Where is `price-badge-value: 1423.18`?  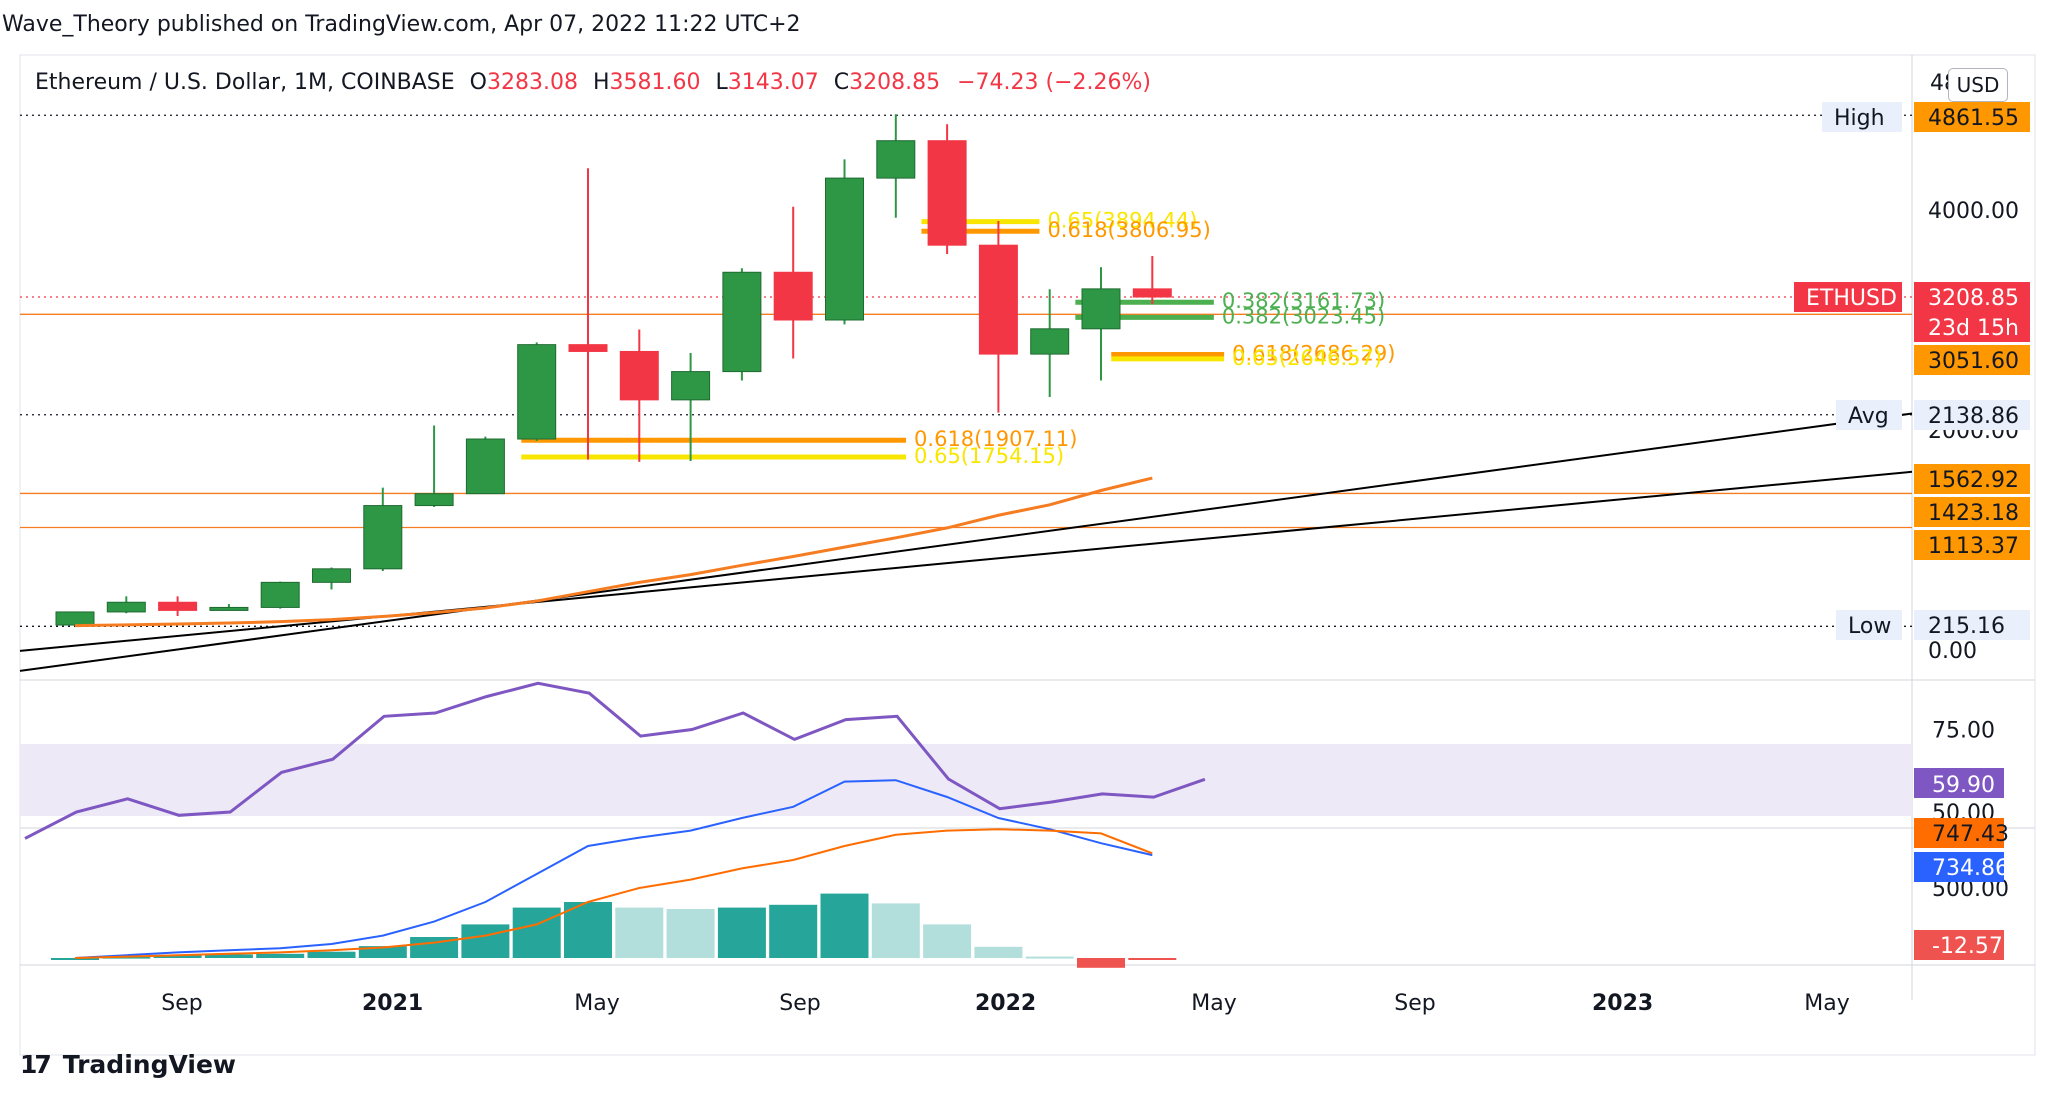
price-badge-value: 1423.18 is located at coordinates (1973, 513).